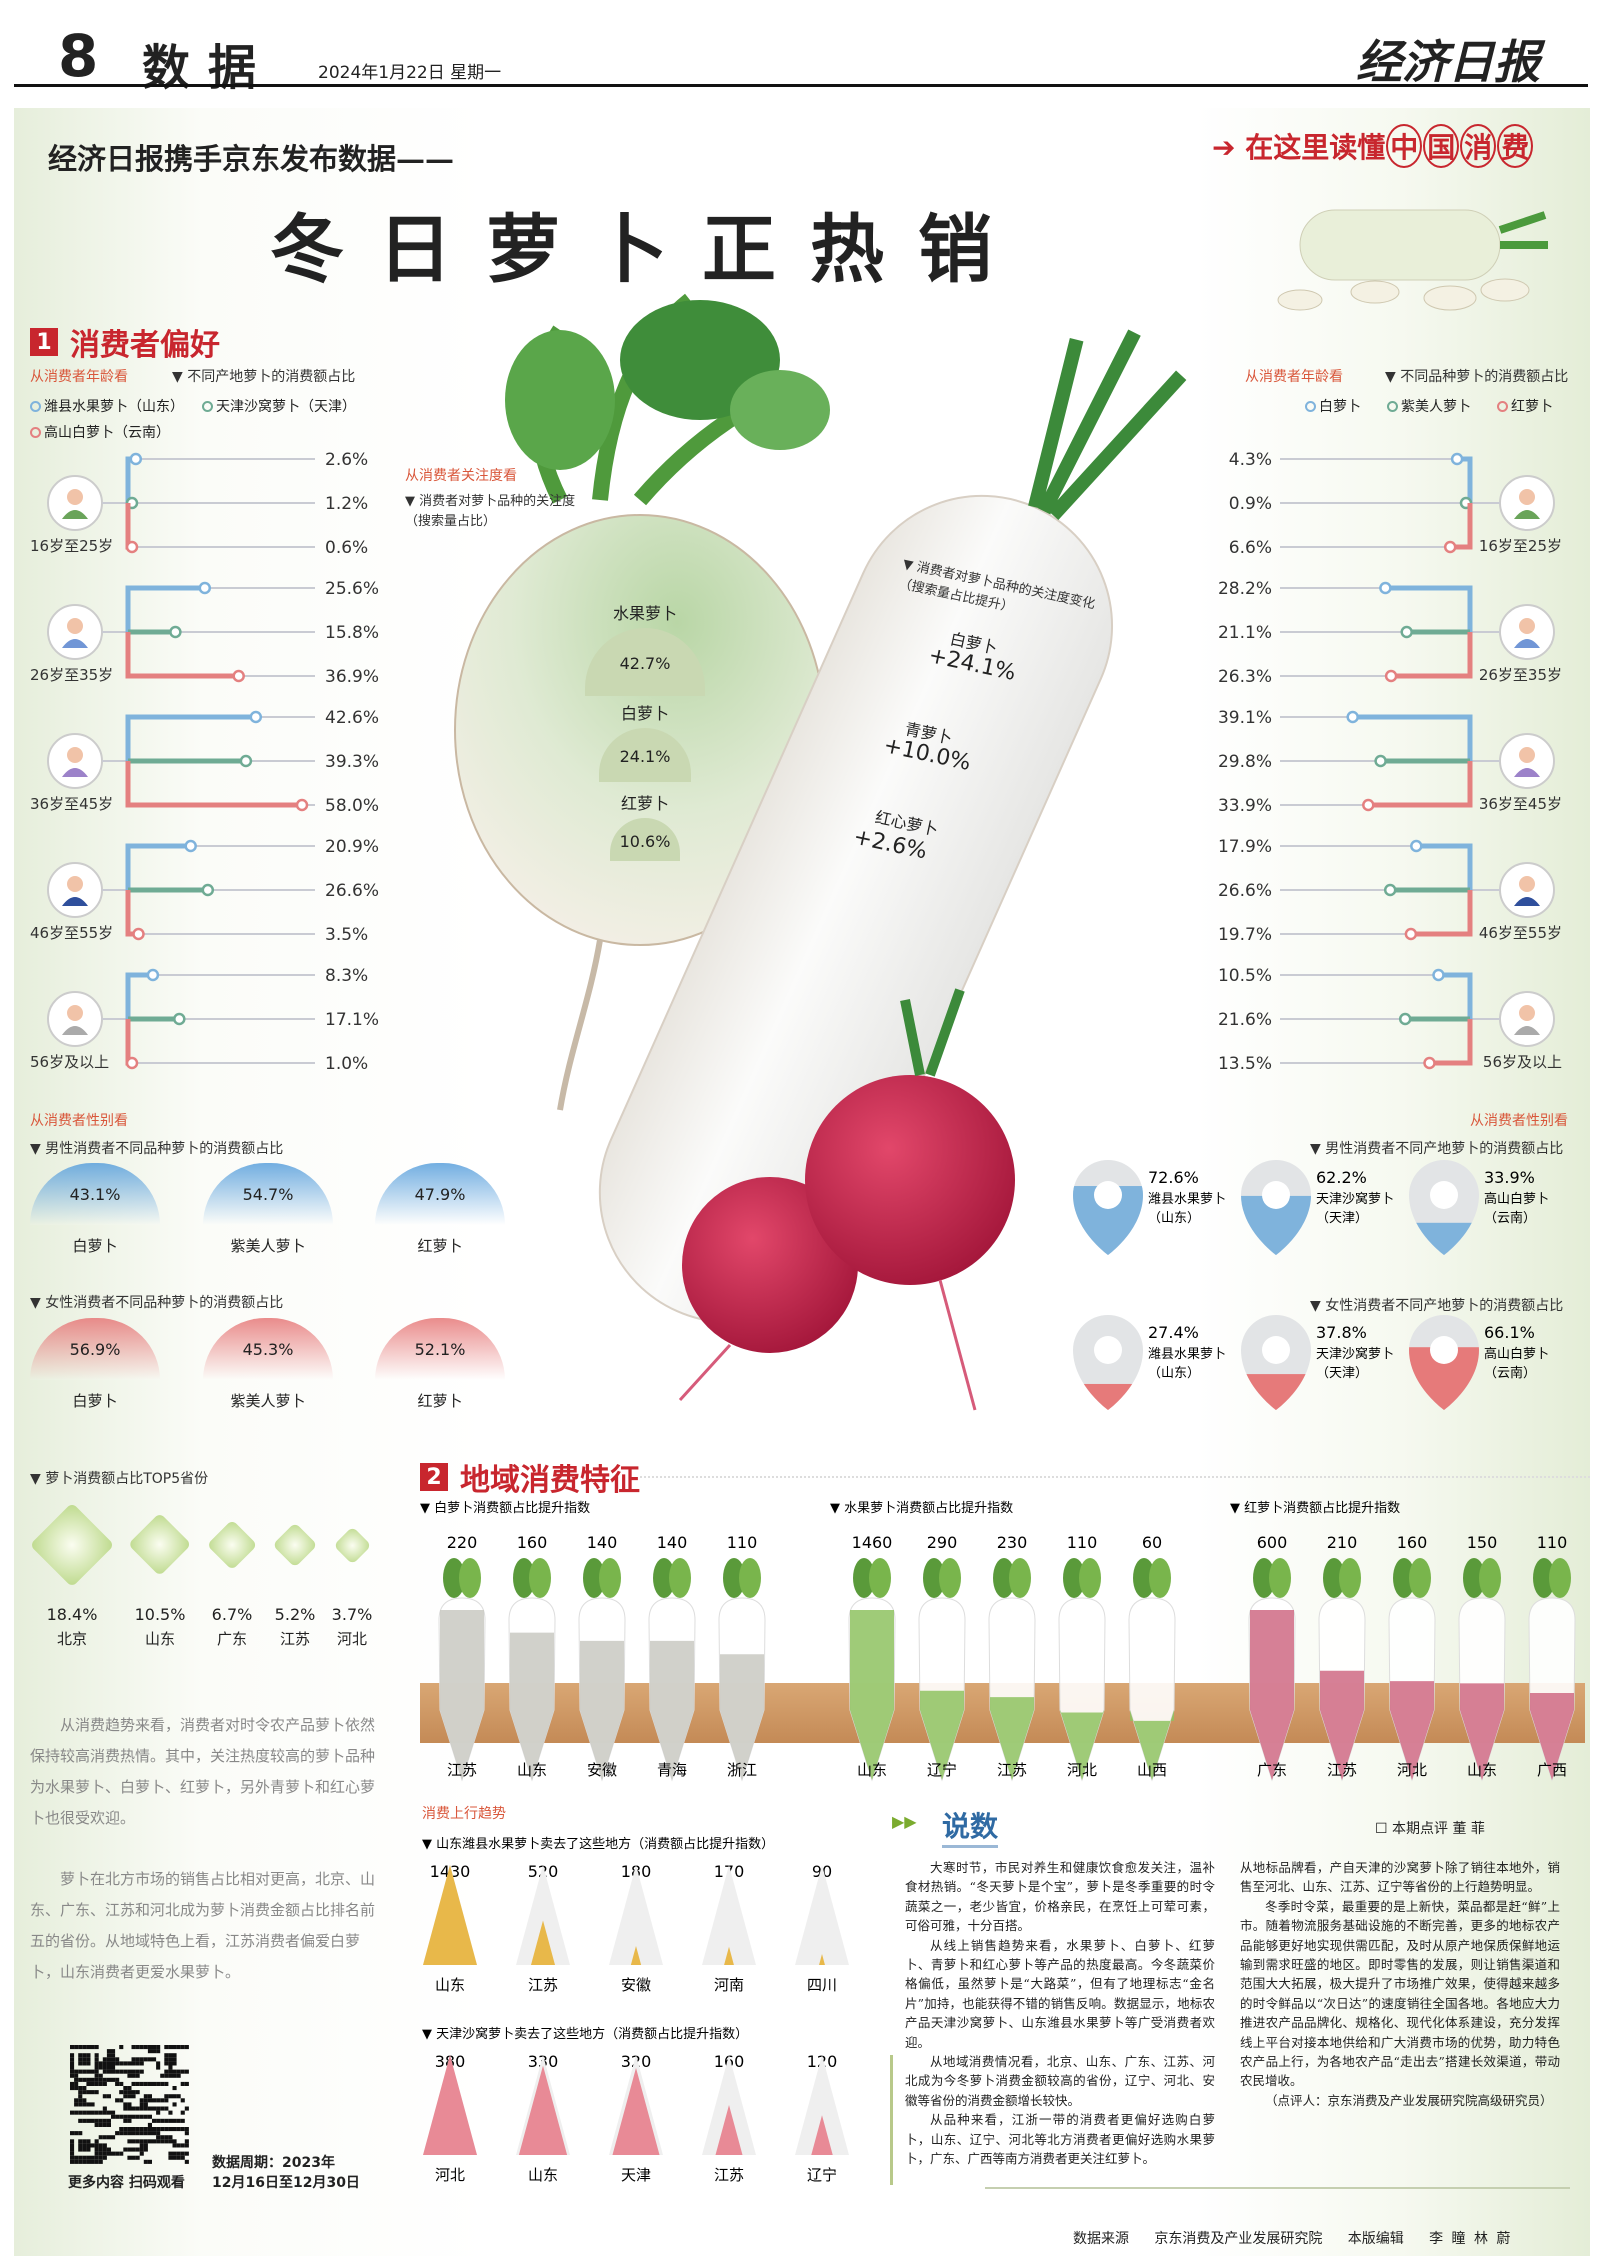 This screenshot has height=2267, width=1600. I want to click on category-label: 青海, so click(672, 1770).